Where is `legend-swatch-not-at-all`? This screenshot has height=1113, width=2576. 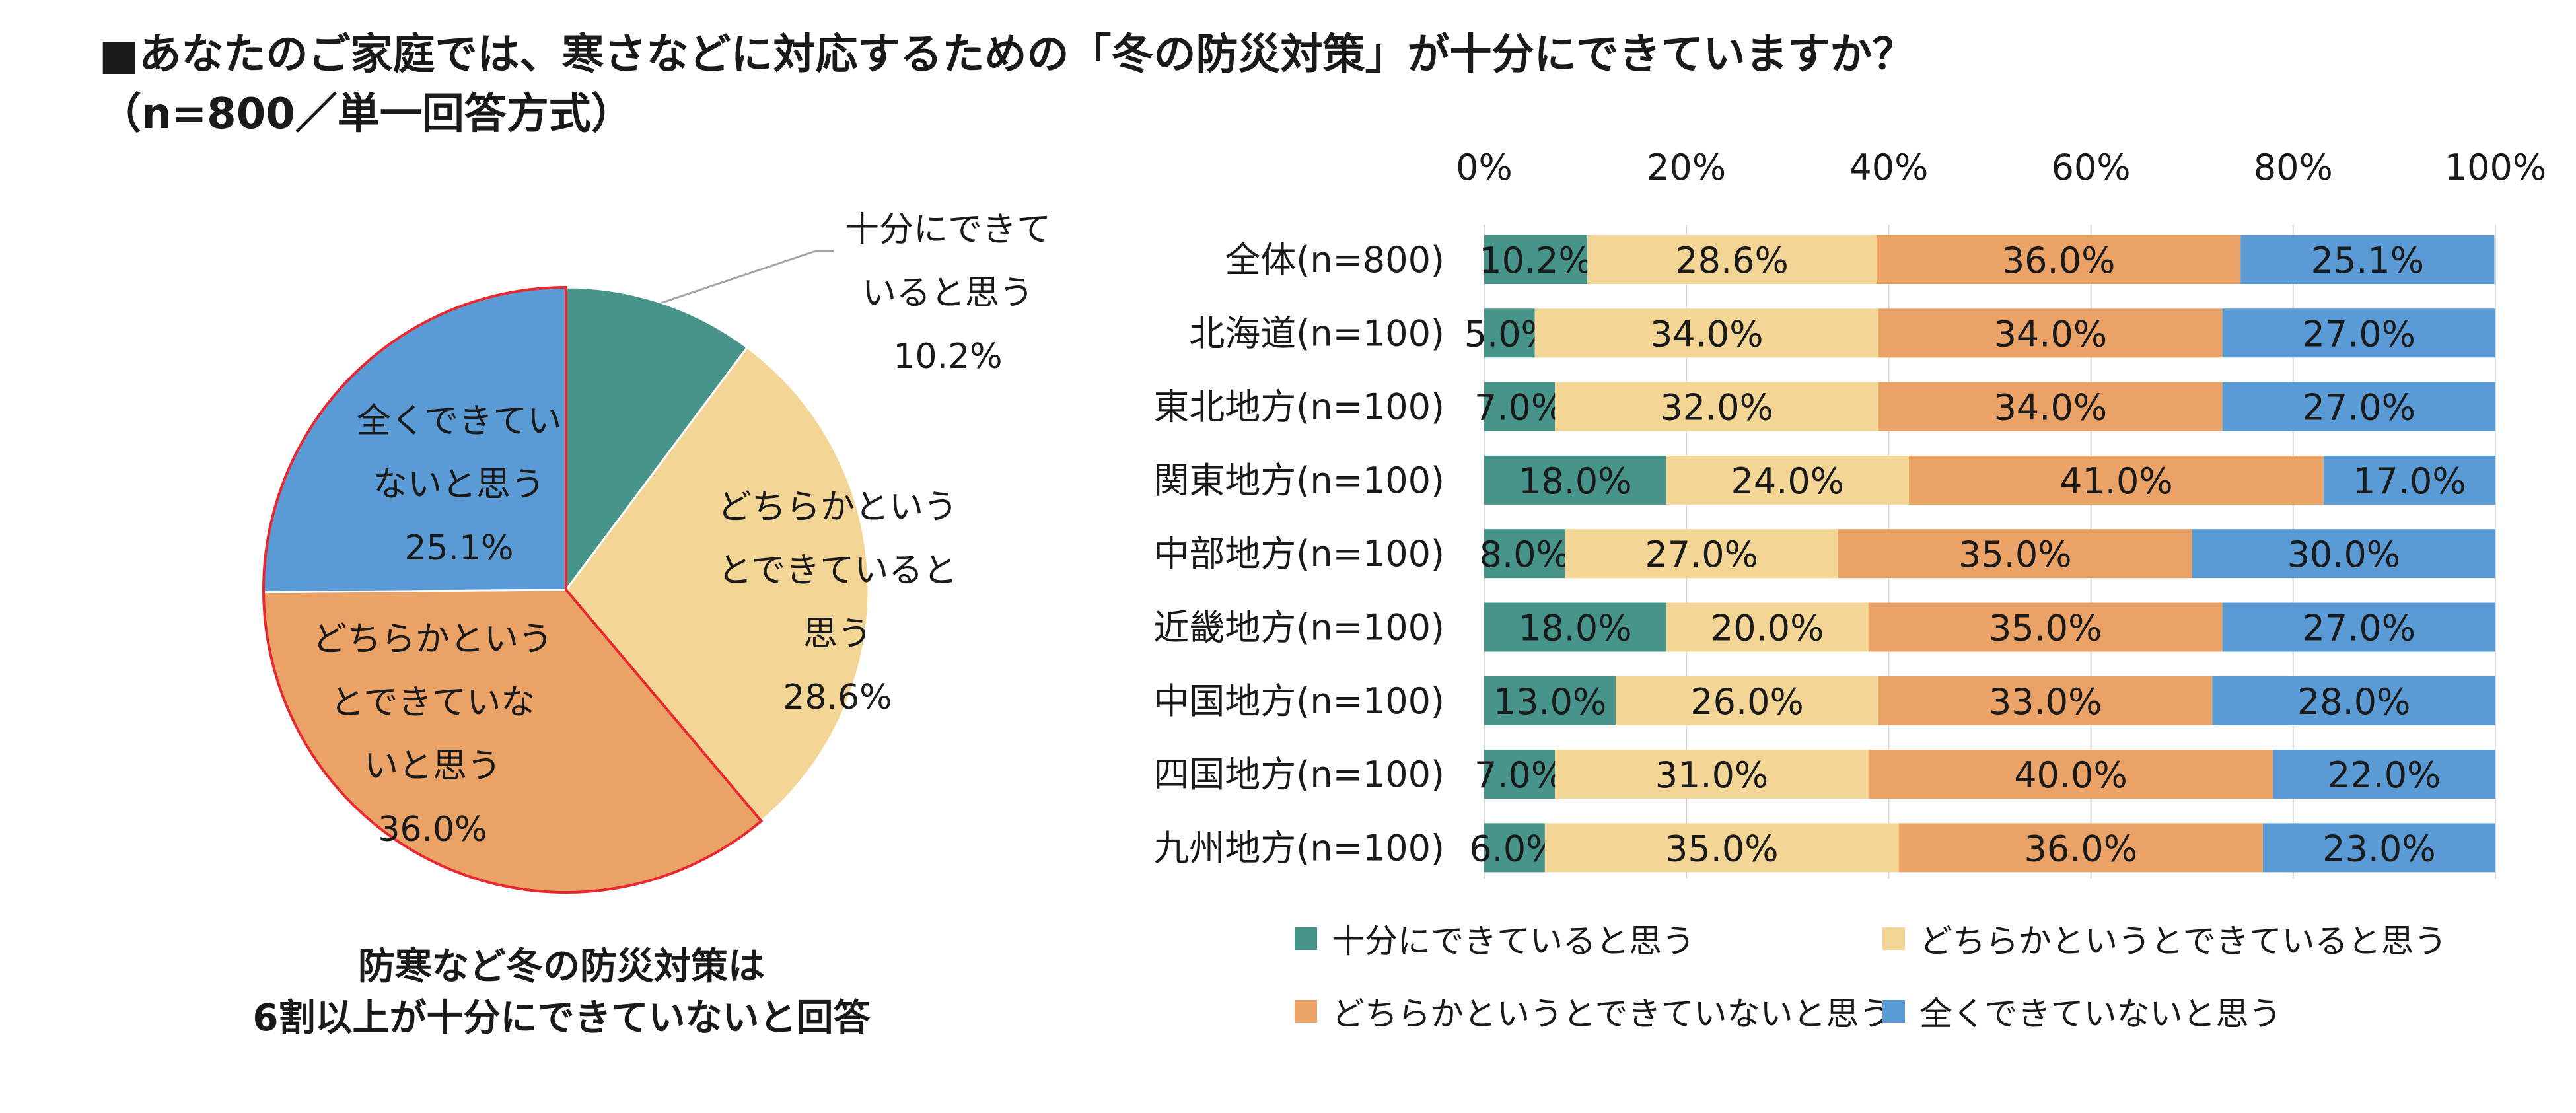 legend-swatch-not-at-all is located at coordinates (1893, 1011).